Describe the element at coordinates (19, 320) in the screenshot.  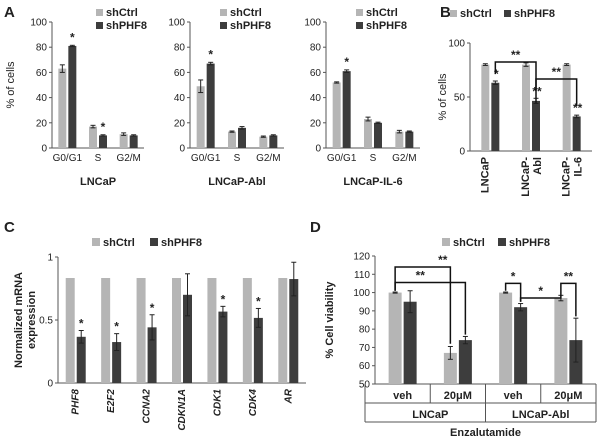
I see `y-axis-label-line: Normalized mRNA` at that location.